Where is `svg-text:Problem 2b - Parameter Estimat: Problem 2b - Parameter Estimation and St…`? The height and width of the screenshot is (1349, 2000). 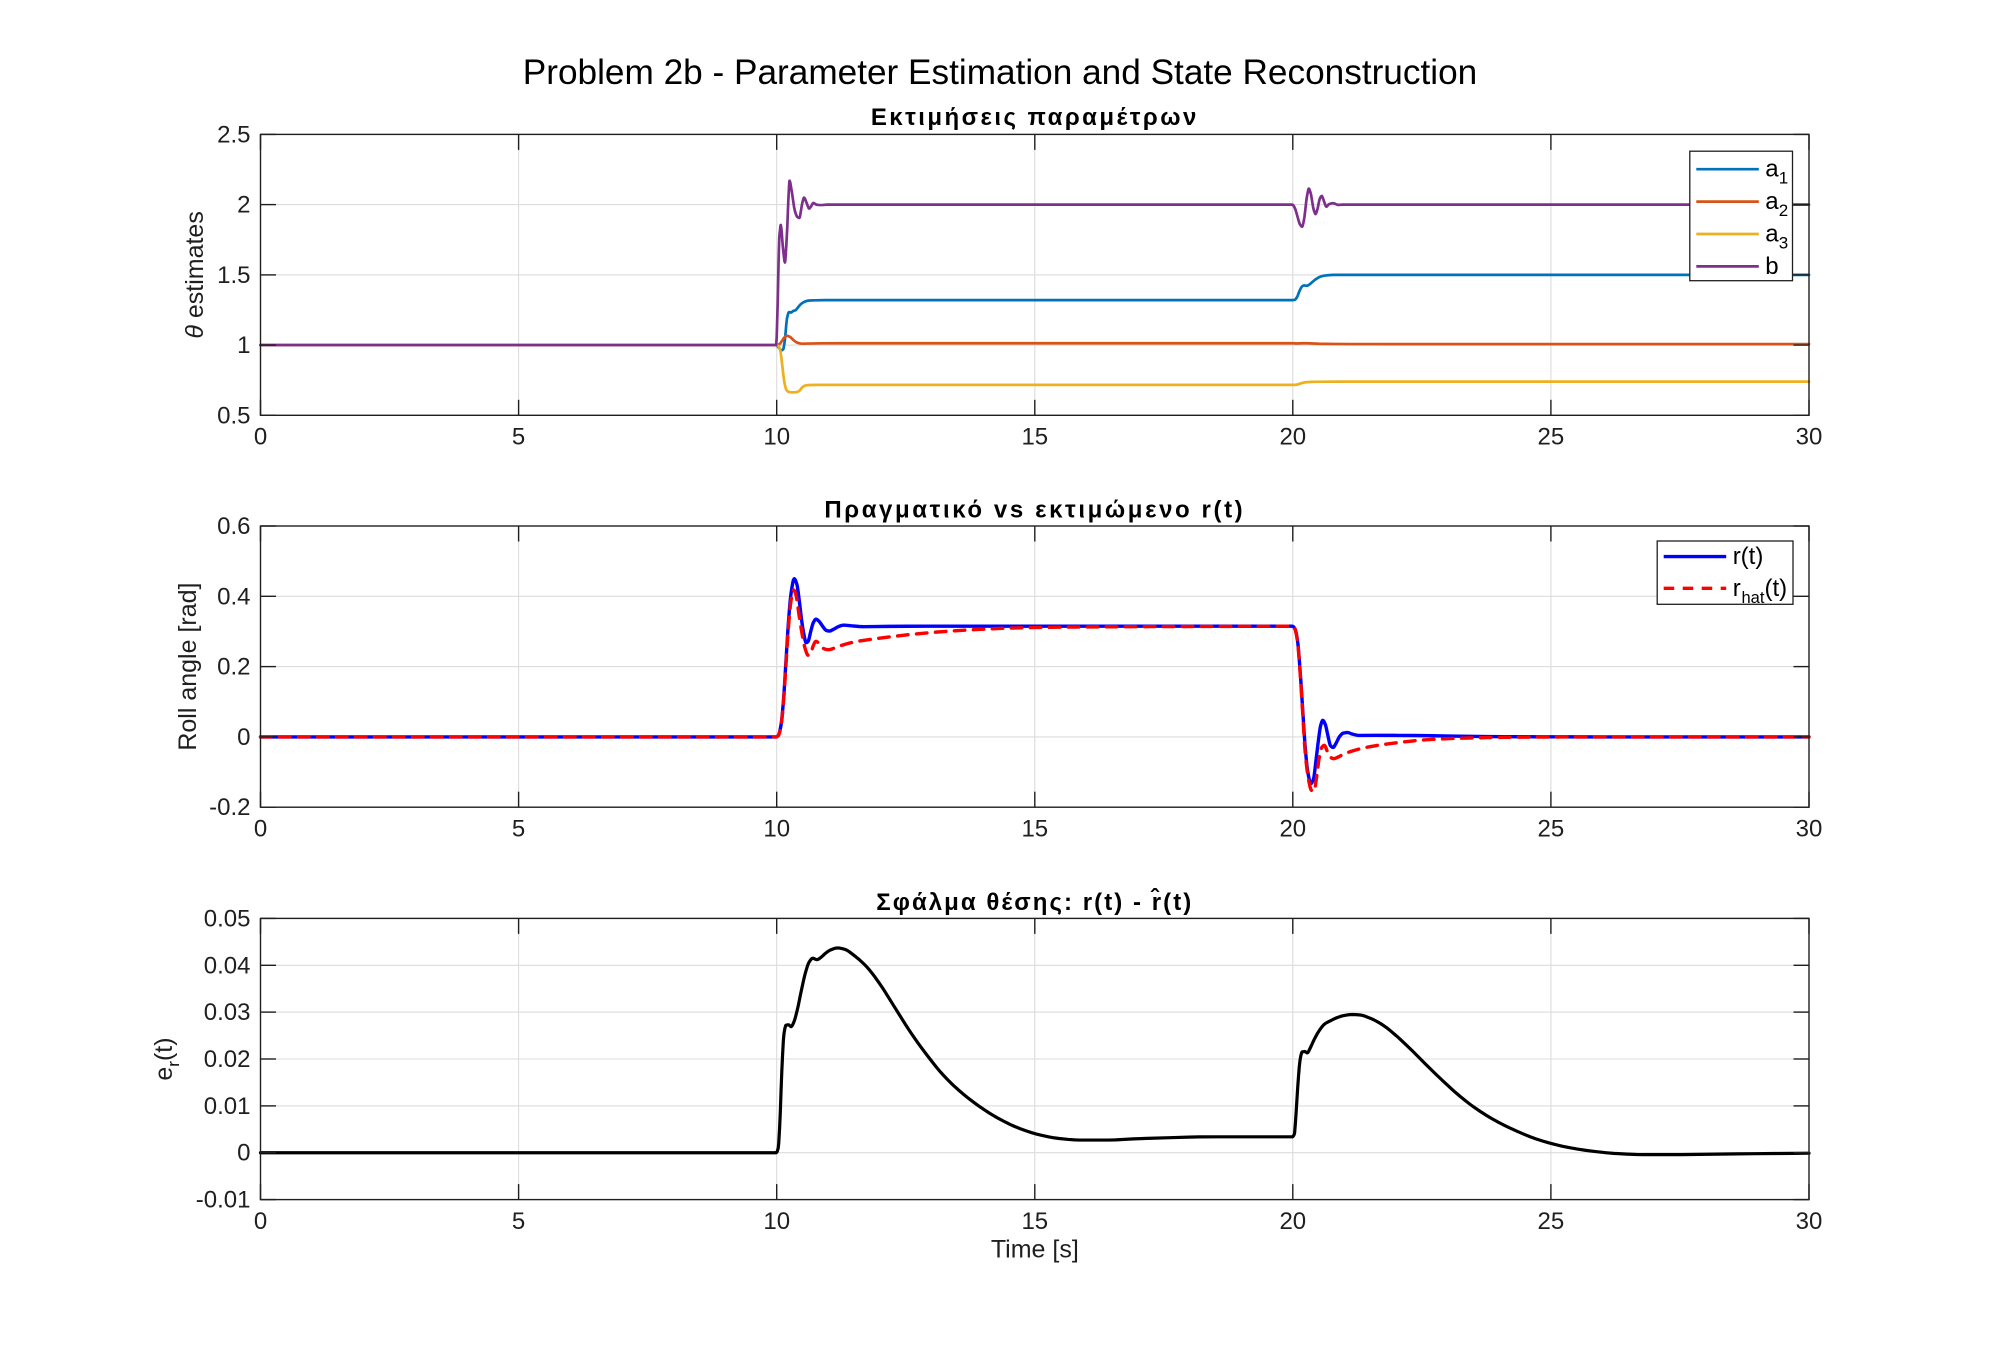
svg-text:Problem 2b - Parameter Estimat: Problem 2b - Parameter Estimation and St… is located at coordinates (1000, 72).